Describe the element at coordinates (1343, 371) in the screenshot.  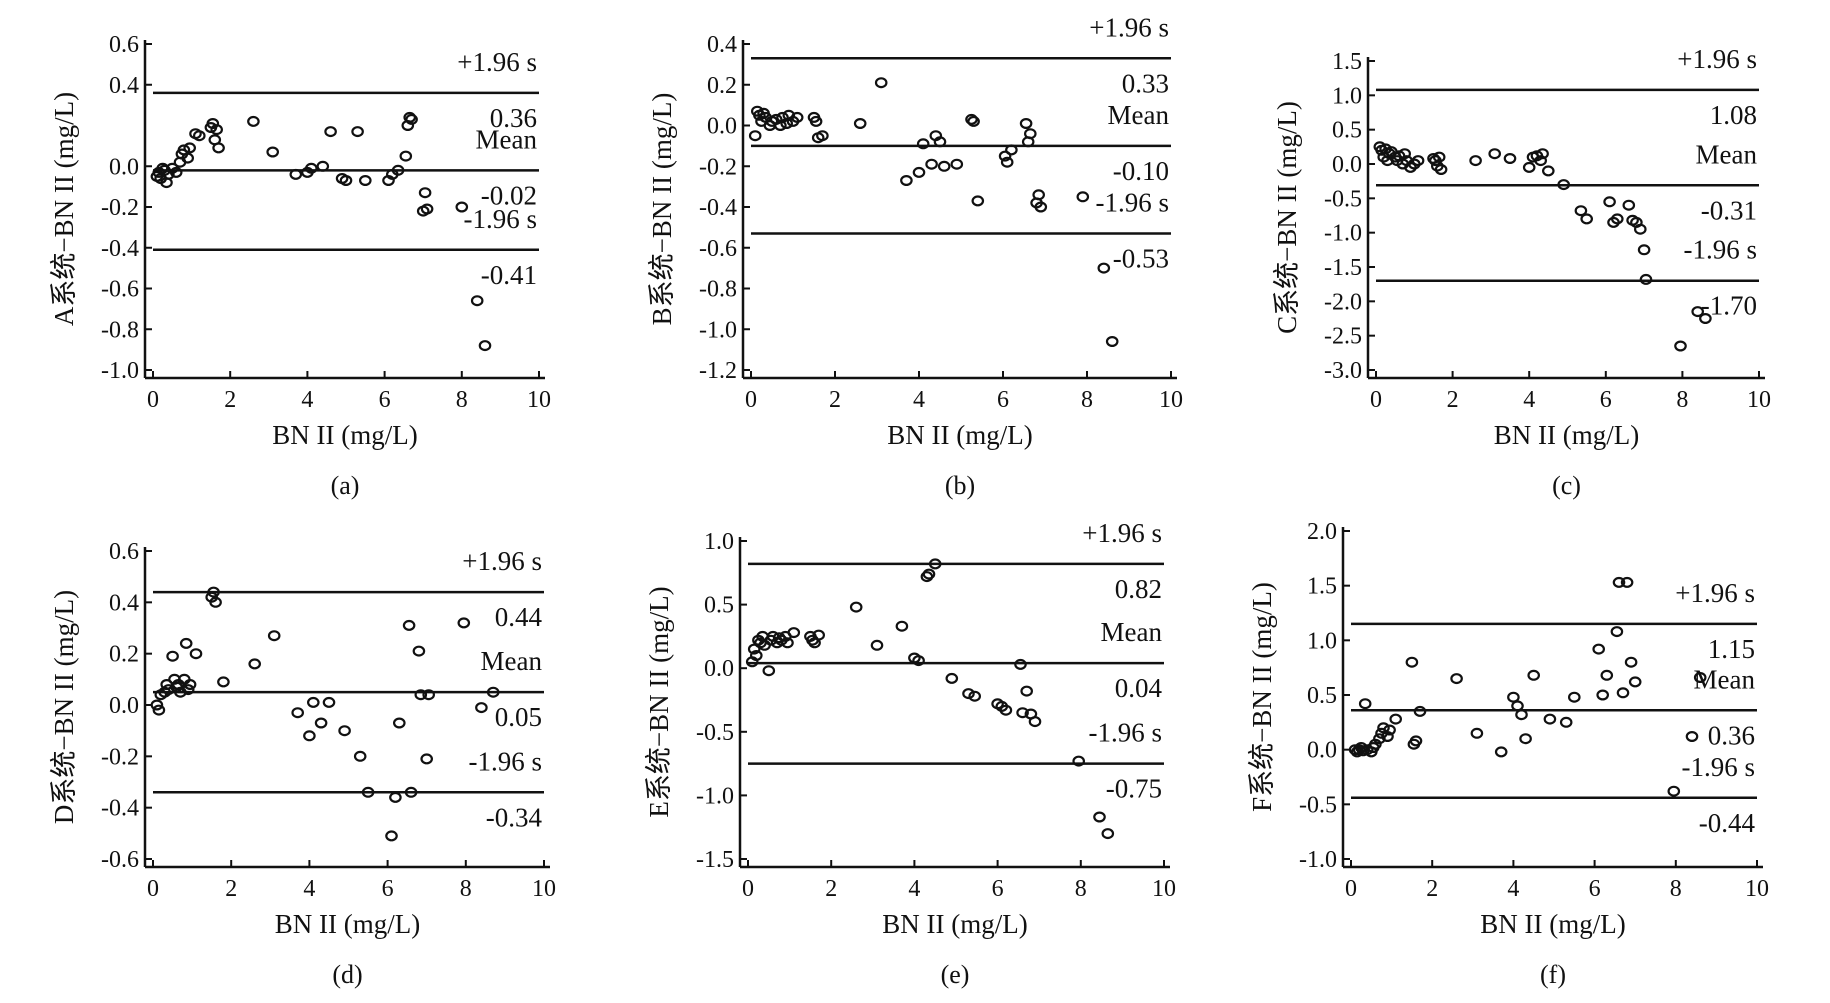
I see `y-tick-label: -3.0` at that location.